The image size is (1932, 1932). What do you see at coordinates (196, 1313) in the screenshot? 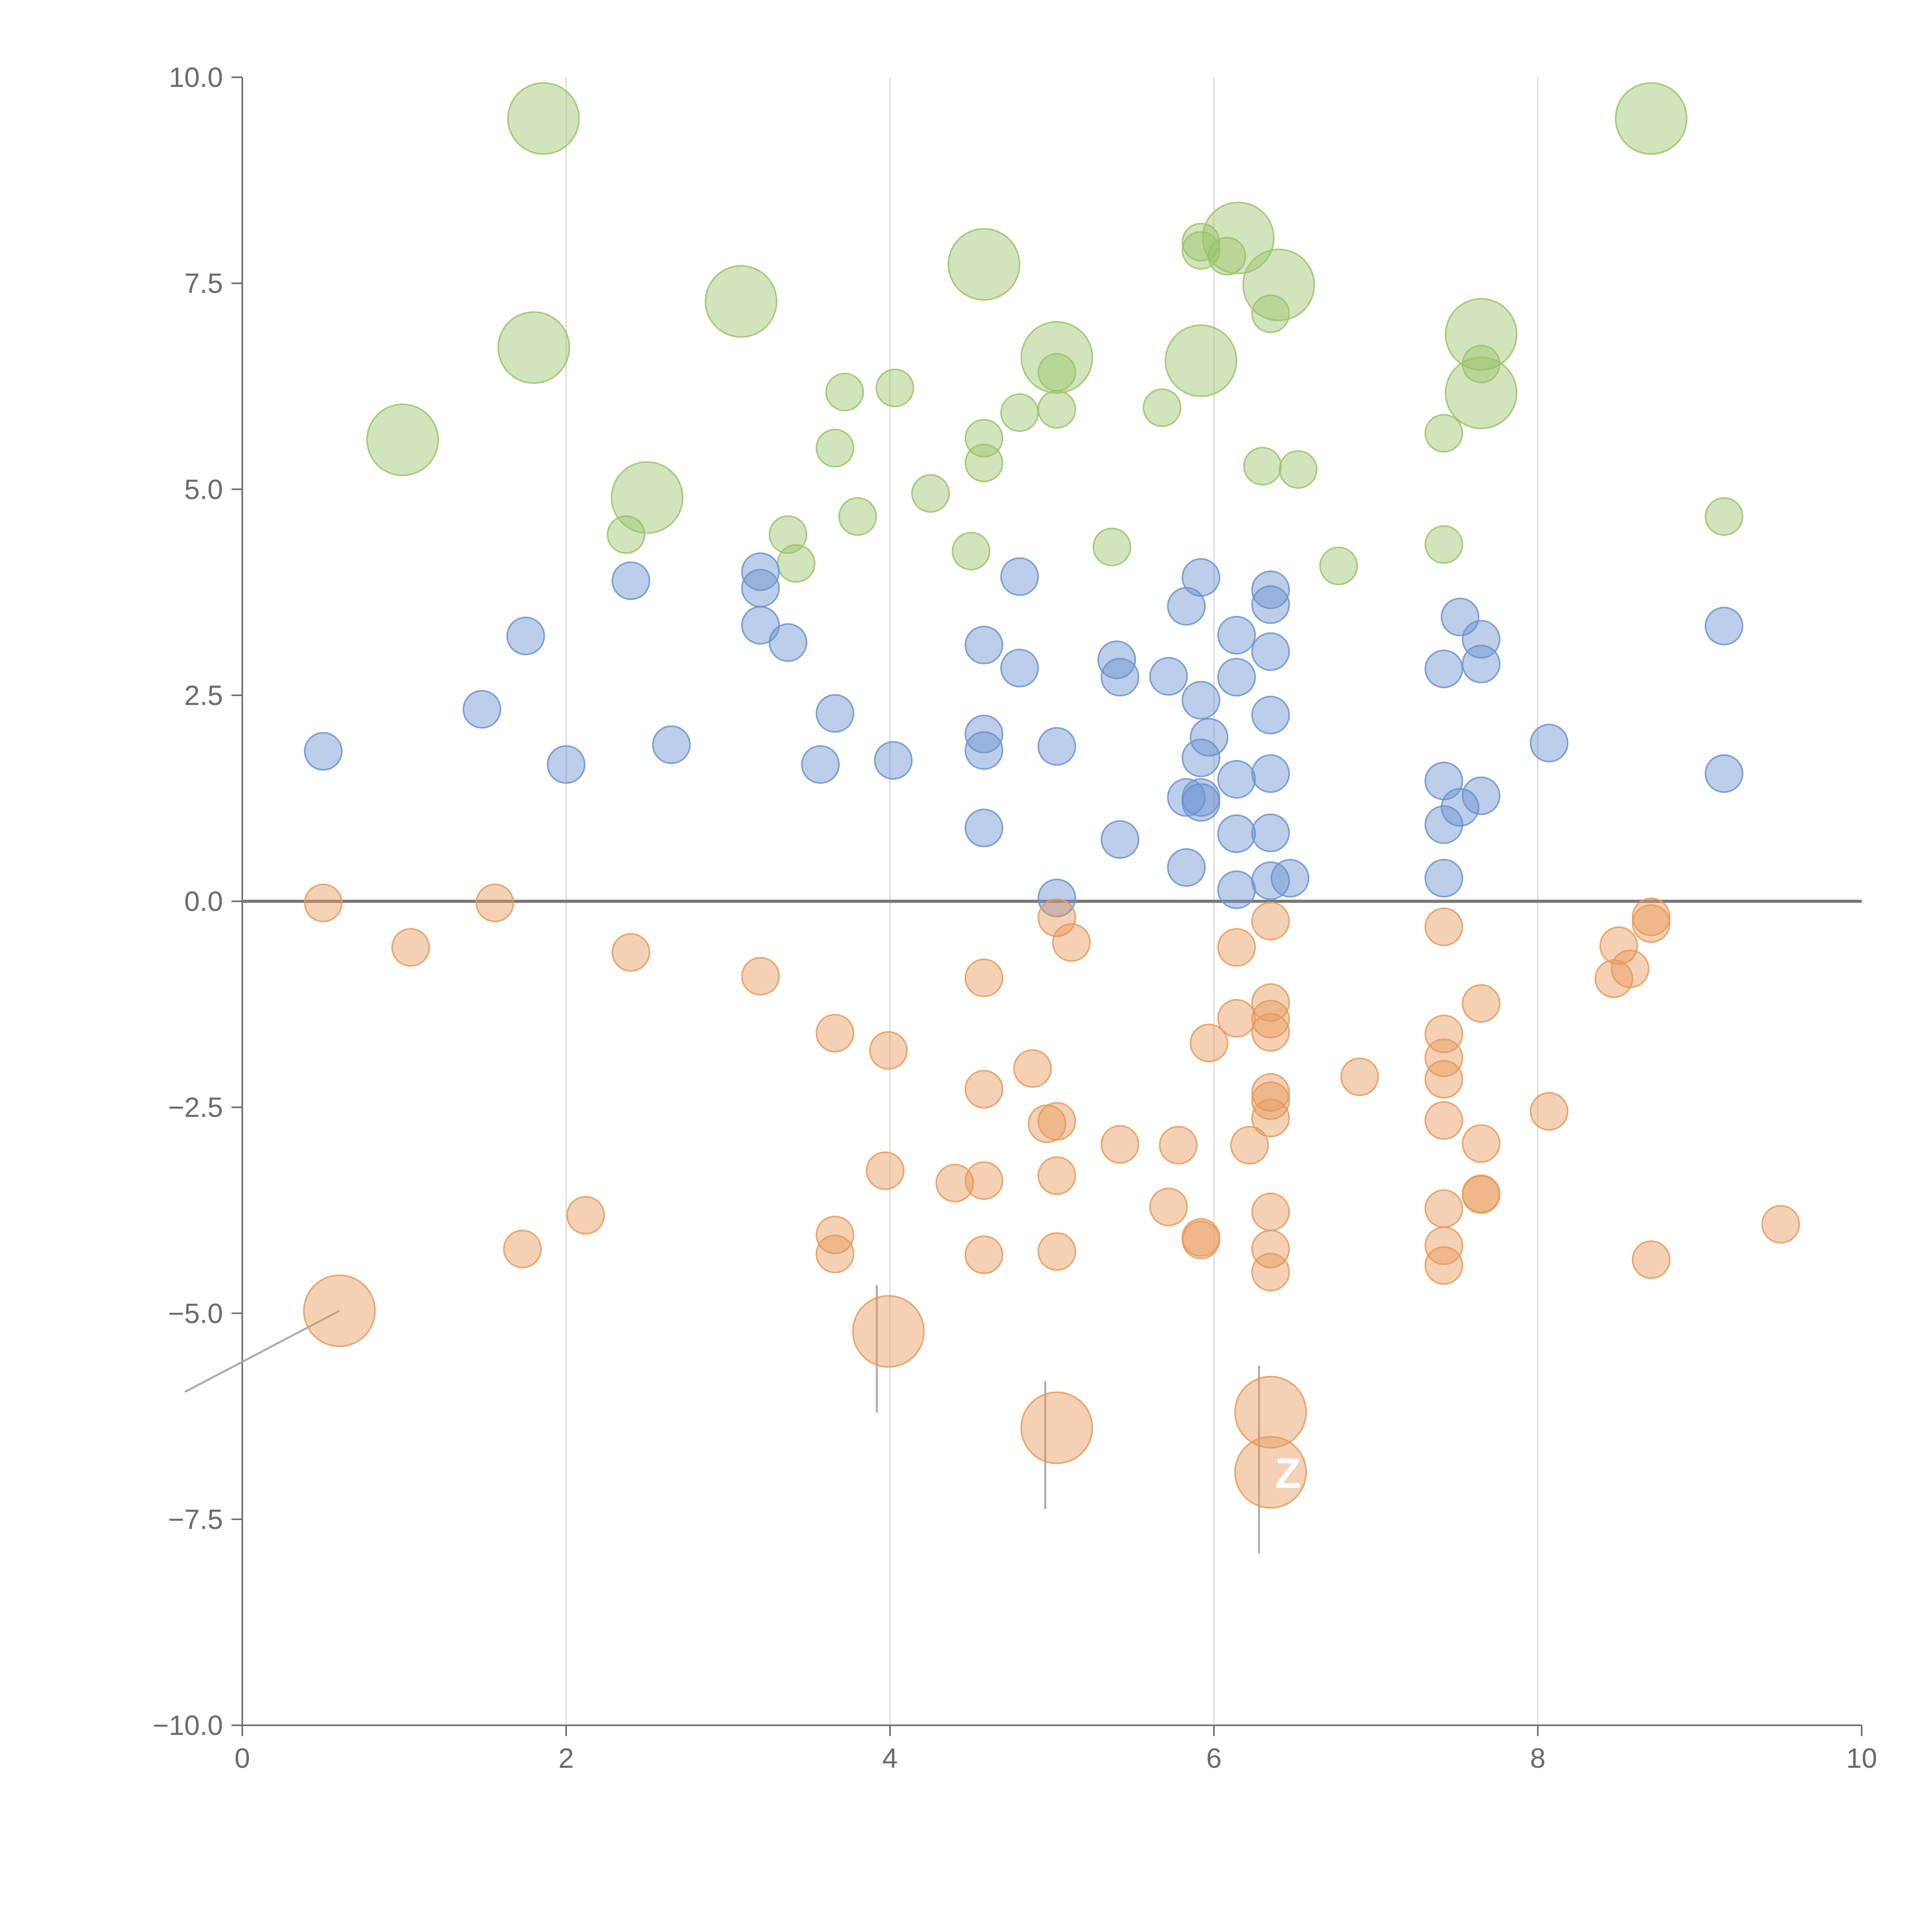
I see `y-tick-label: −5.0` at bounding box center [196, 1313].